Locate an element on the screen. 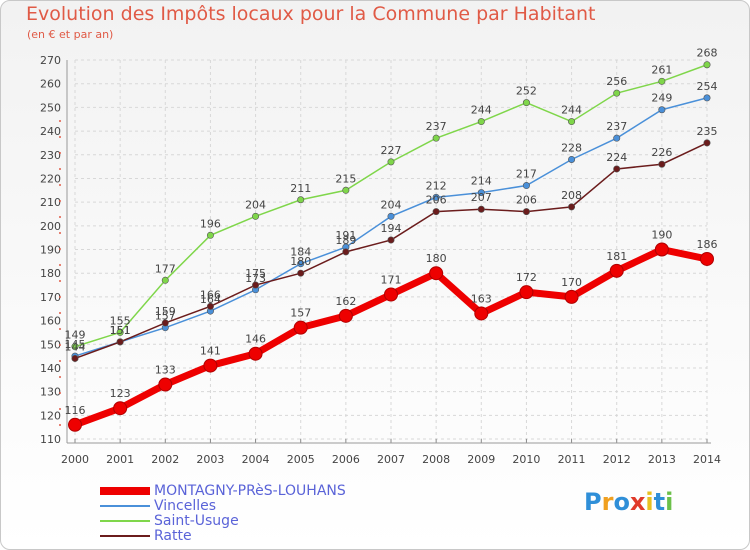 The width and height of the screenshot is (750, 550). legend-label-vincelles: Vincelles is located at coordinates (185, 506).